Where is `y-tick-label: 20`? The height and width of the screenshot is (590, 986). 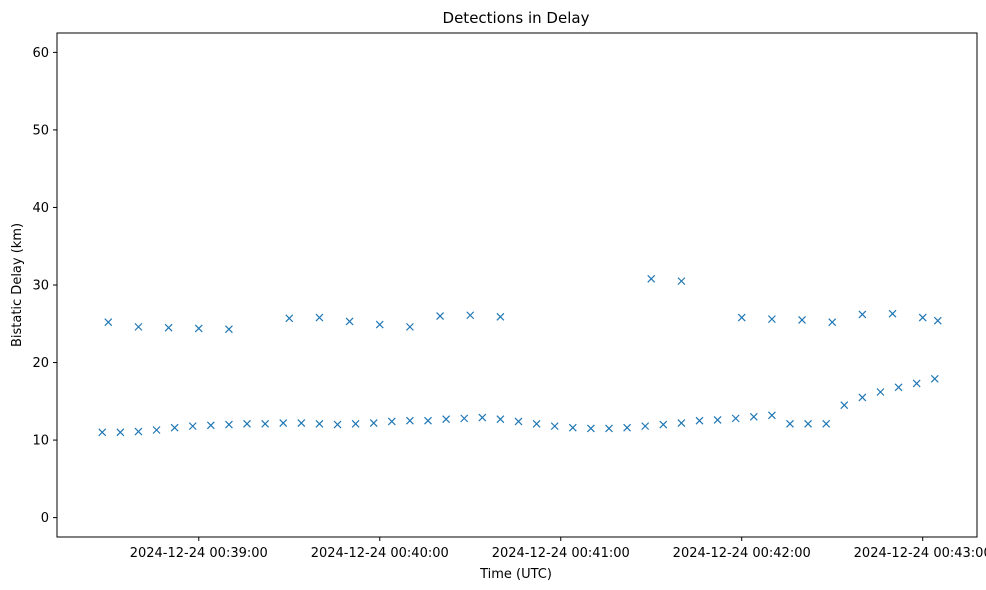
y-tick-label: 20 is located at coordinates (40, 363).